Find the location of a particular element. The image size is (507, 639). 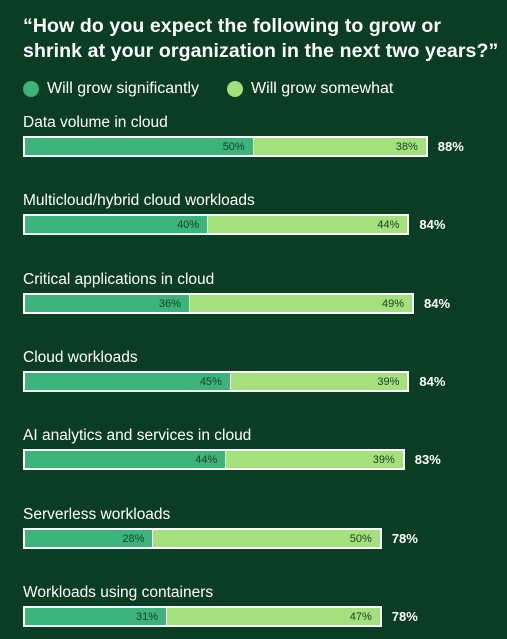

legend-swatch-significant is located at coordinates (31, 89).